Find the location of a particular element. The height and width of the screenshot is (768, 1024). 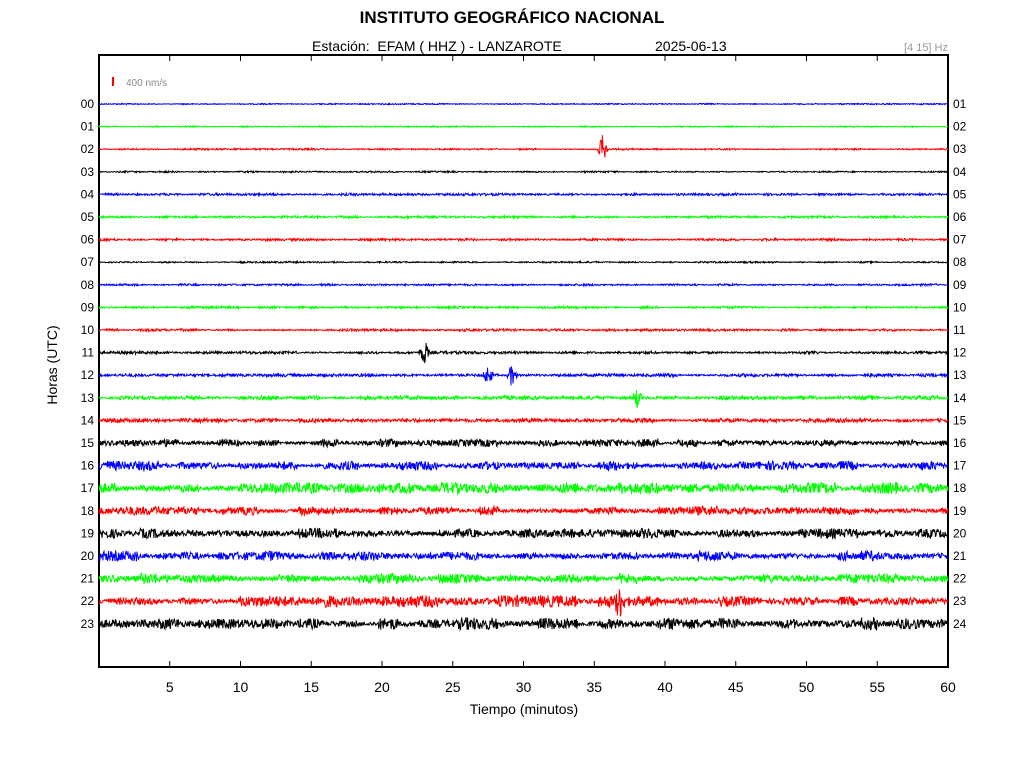

hour-label-left: 02 is located at coordinates (88, 149).